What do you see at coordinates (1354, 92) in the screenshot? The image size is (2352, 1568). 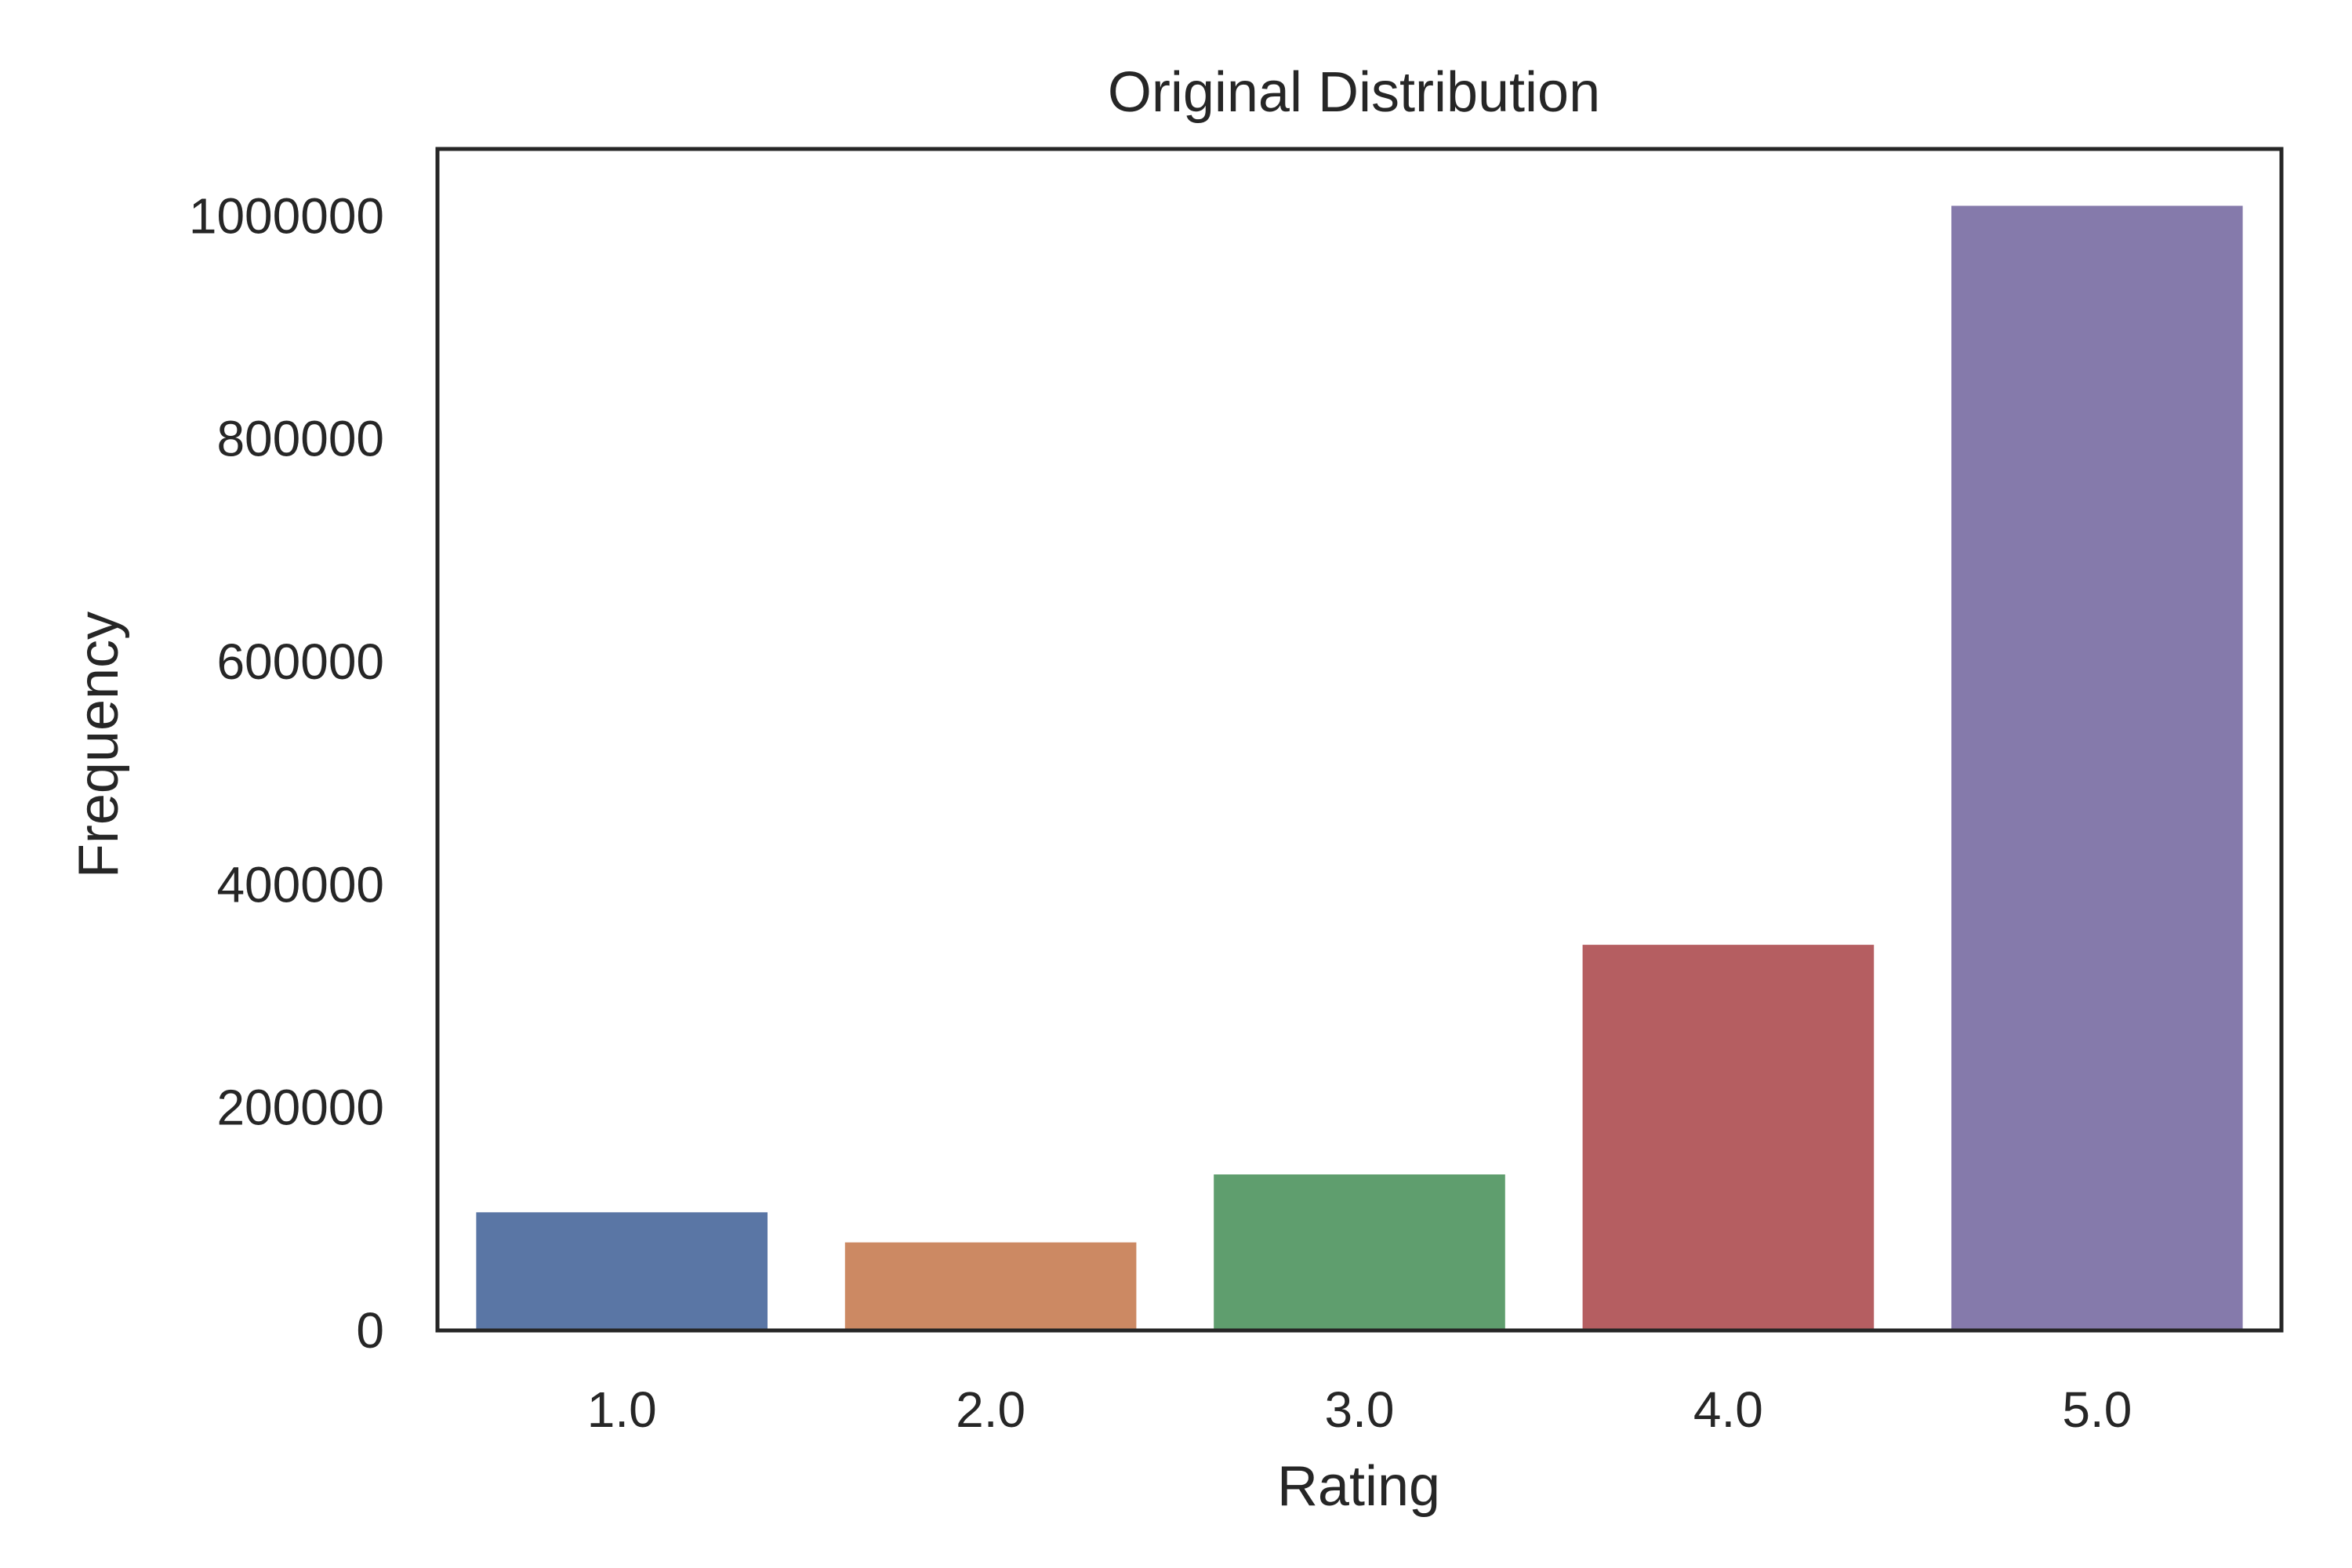 I see `chart-title: Original Distribution` at bounding box center [1354, 92].